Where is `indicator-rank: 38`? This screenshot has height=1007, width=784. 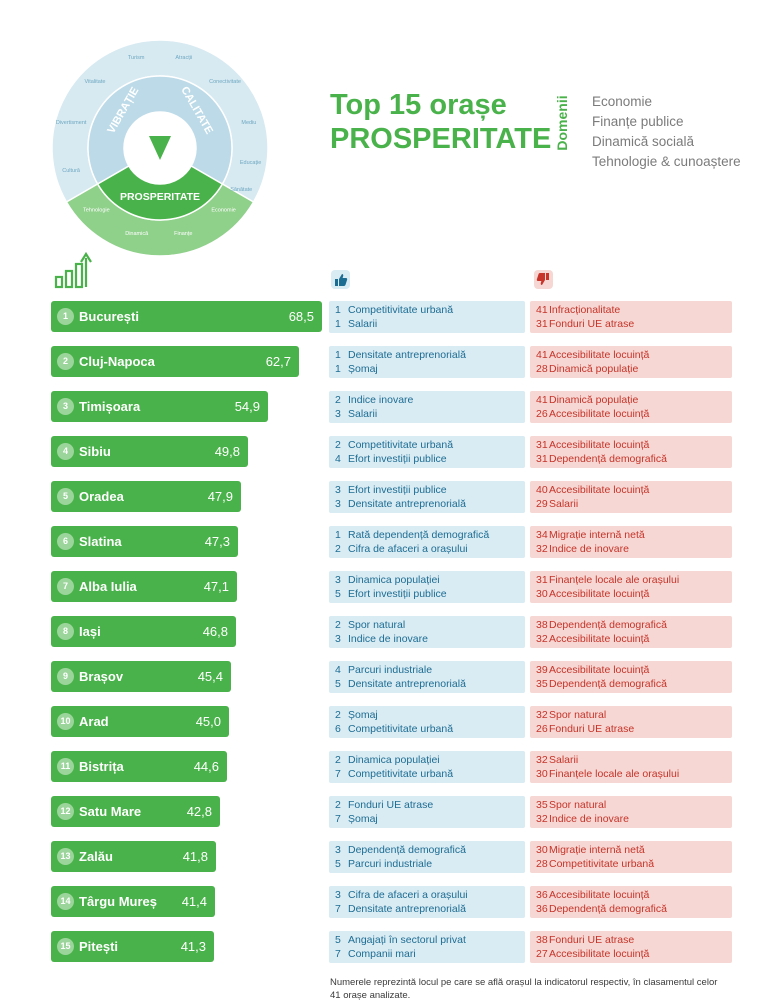
indicator-rank: 38 is located at coordinates (542, 625).